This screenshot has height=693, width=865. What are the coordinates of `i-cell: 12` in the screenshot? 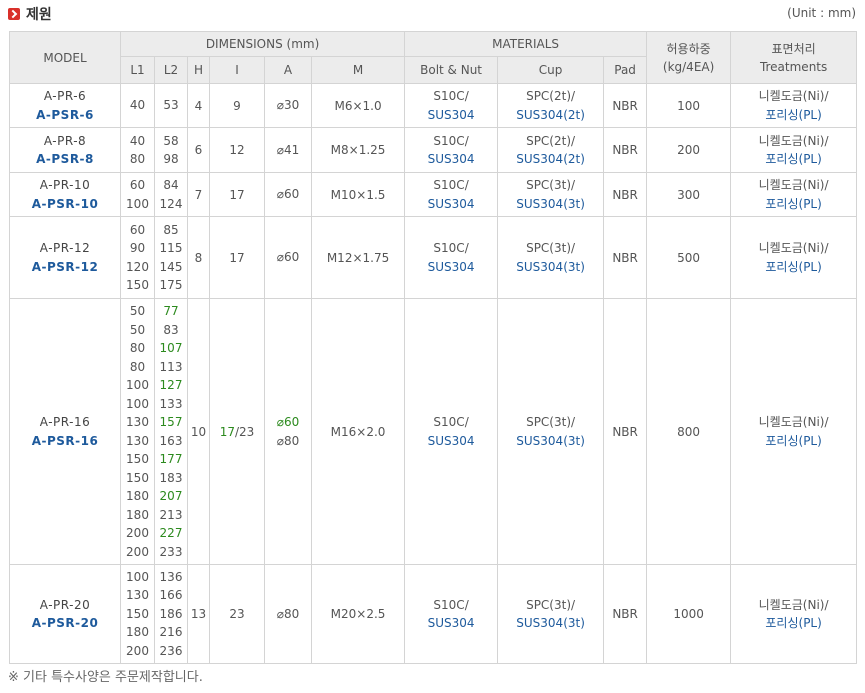 It's located at (237, 150).